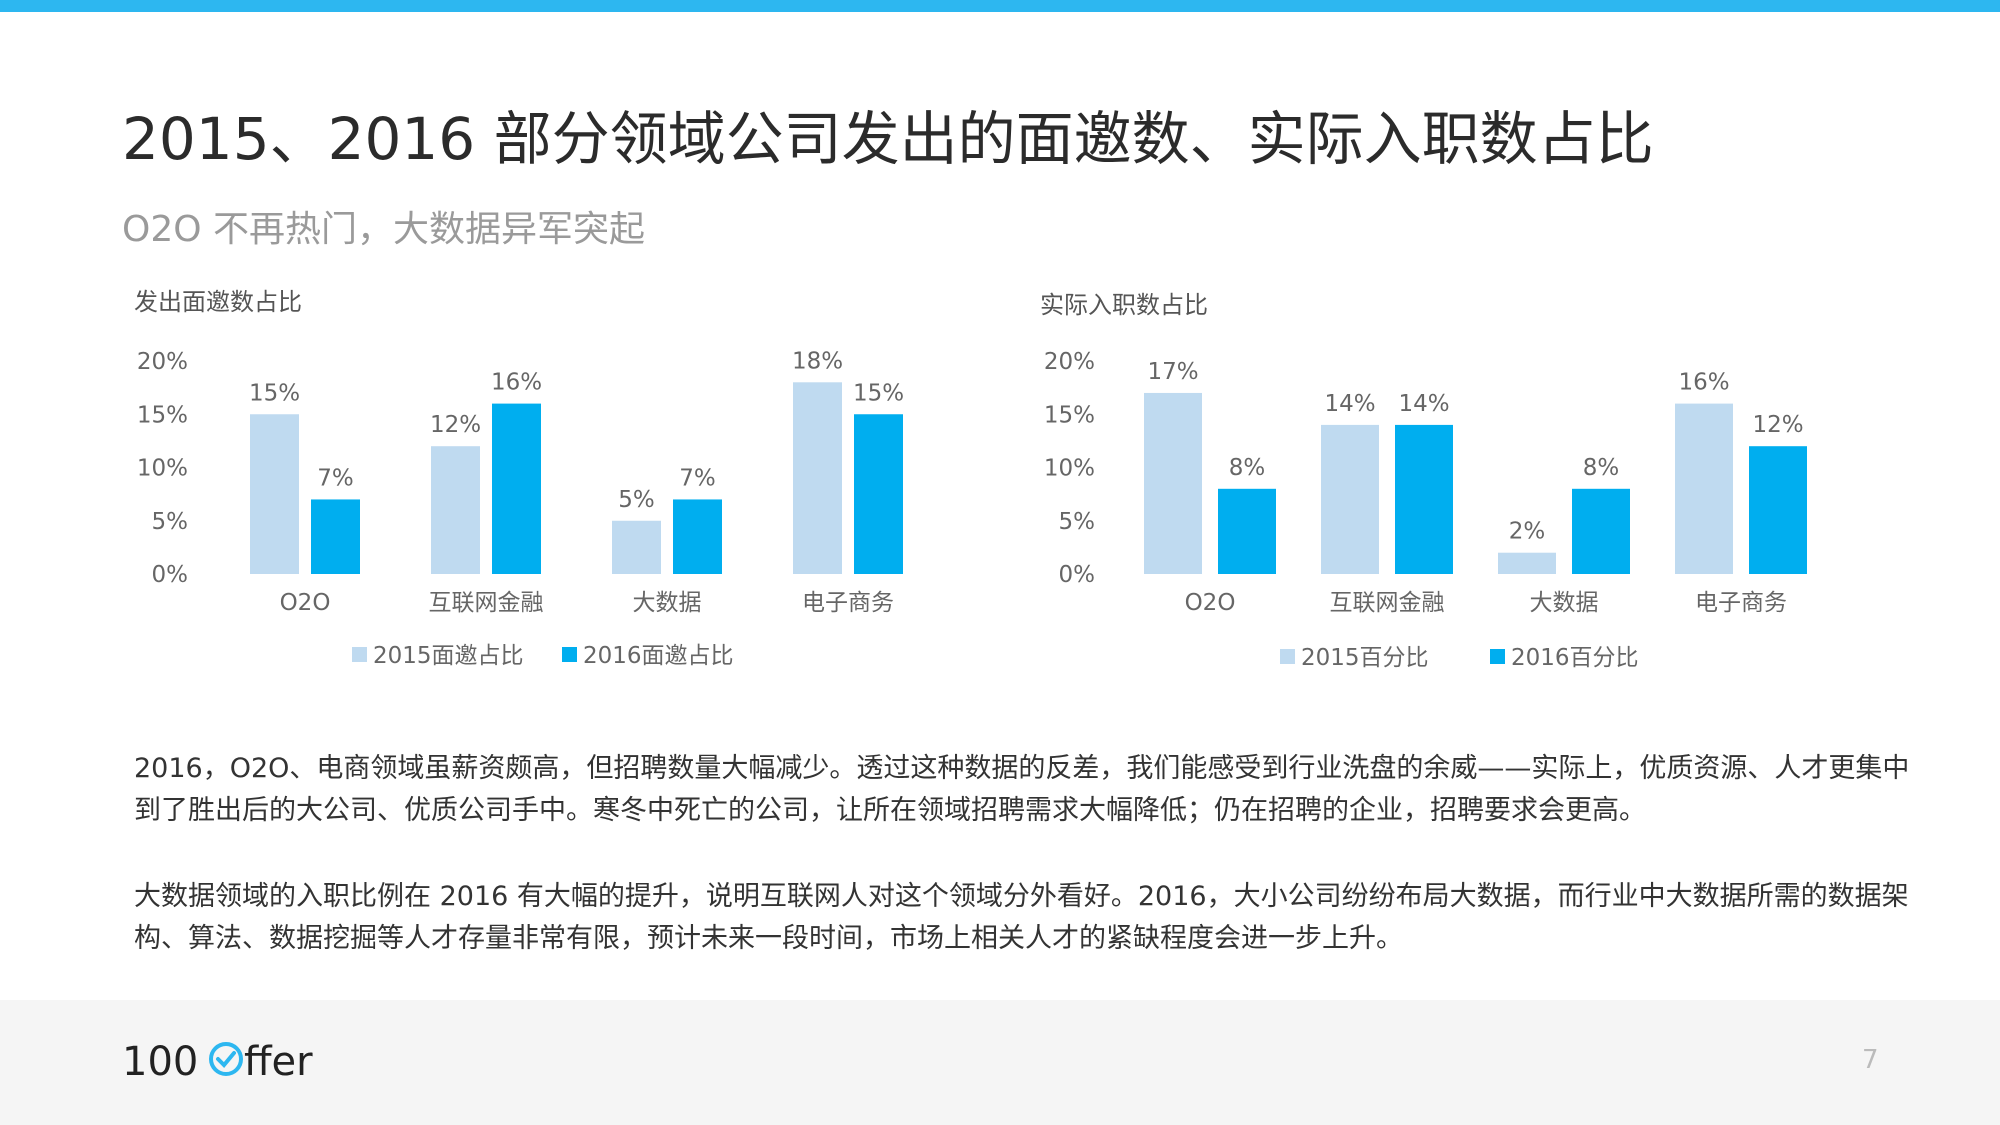 This screenshot has width=2000, height=1125. I want to click on page-subtitle: O2O 不再热门，大数据异军突起, so click(384, 229).